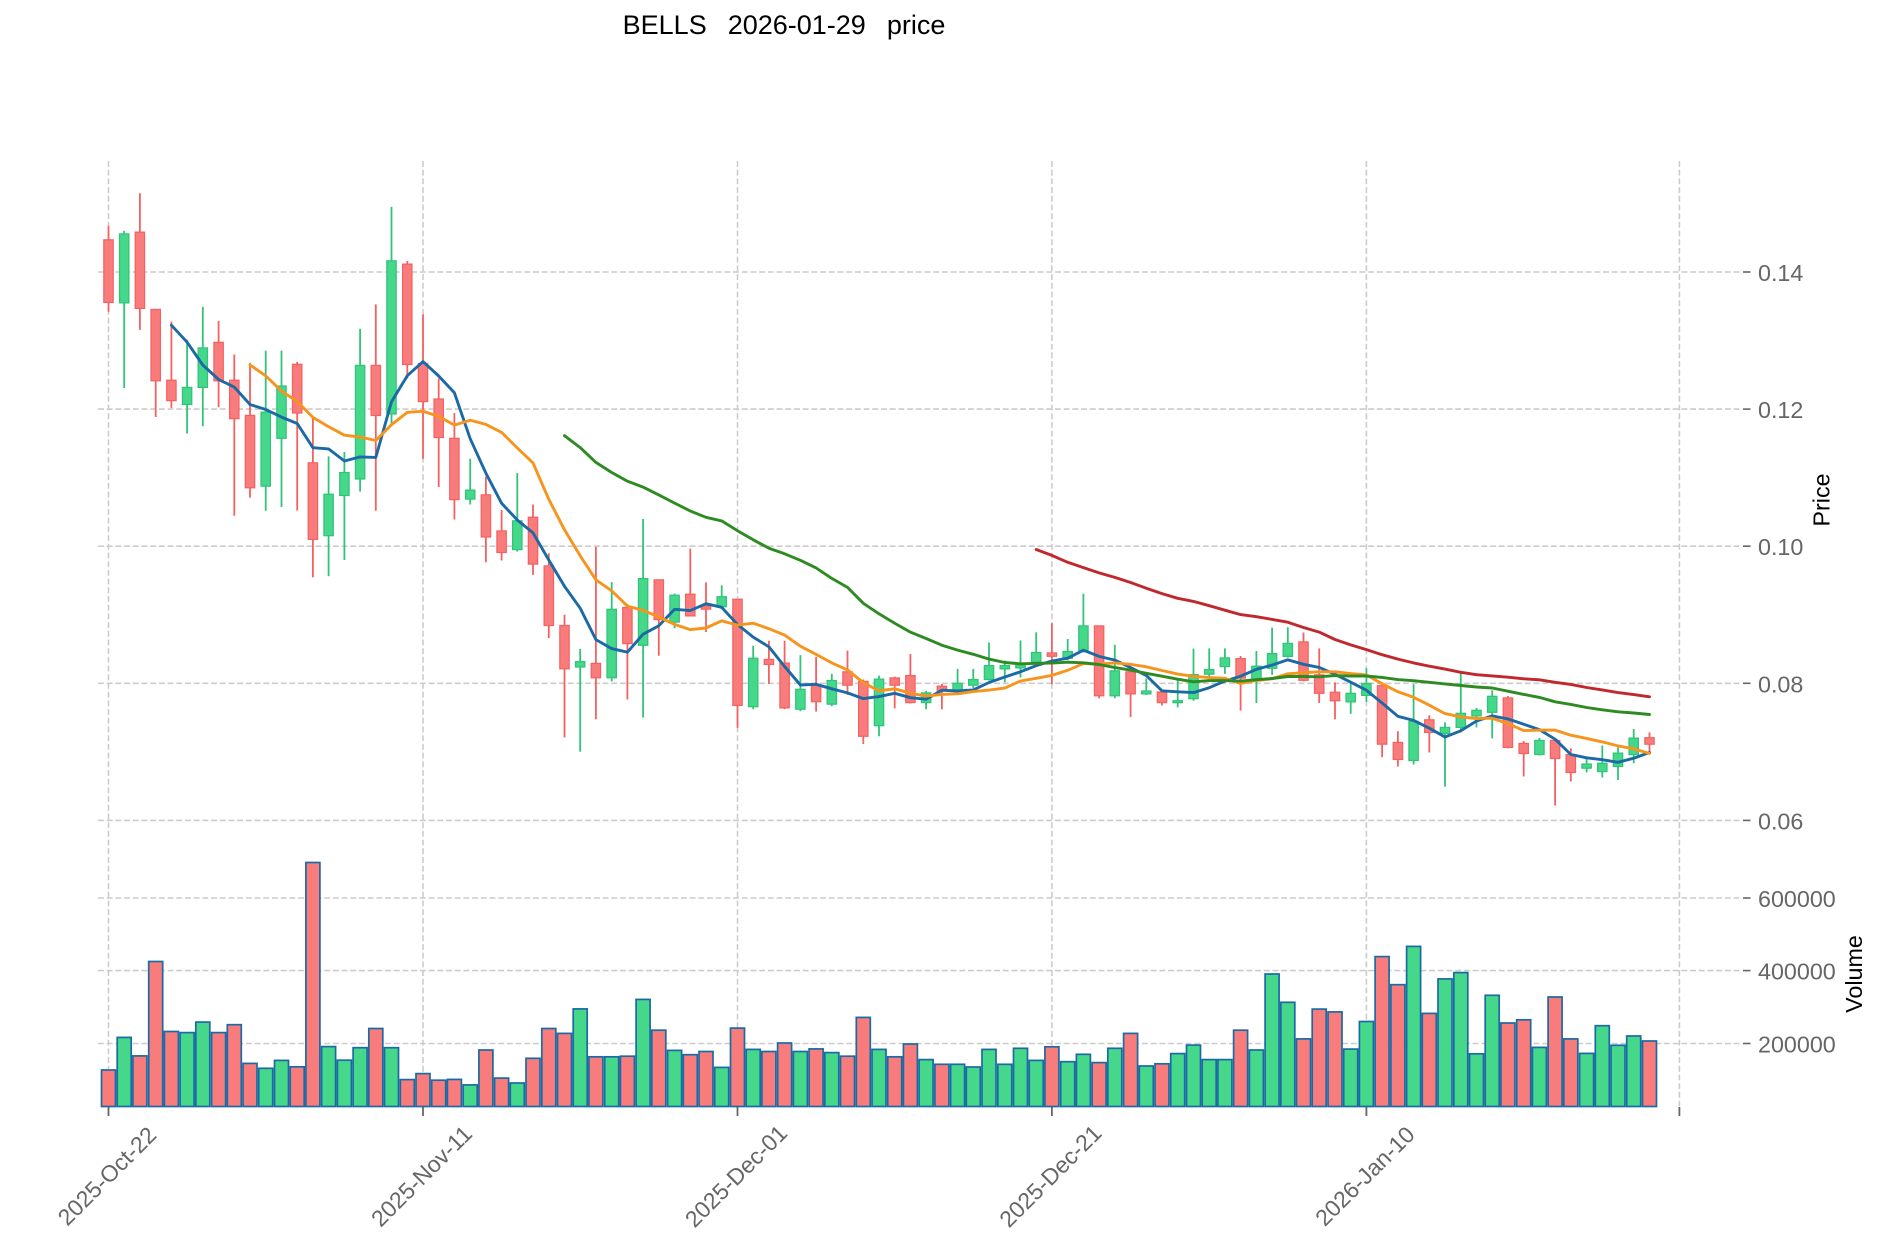 This screenshot has height=1246, width=1880. I want to click on svg-text: Price, so click(1822, 499).